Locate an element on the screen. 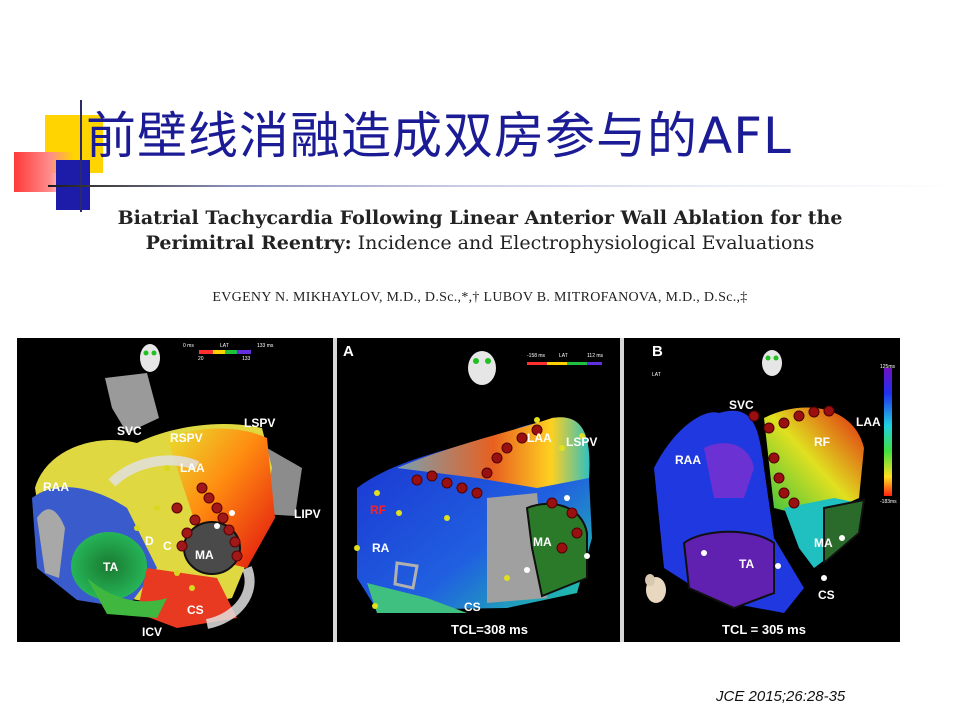 This screenshot has width=960, height=720. panel-b-legend-title: LAT is located at coordinates (656, 375).